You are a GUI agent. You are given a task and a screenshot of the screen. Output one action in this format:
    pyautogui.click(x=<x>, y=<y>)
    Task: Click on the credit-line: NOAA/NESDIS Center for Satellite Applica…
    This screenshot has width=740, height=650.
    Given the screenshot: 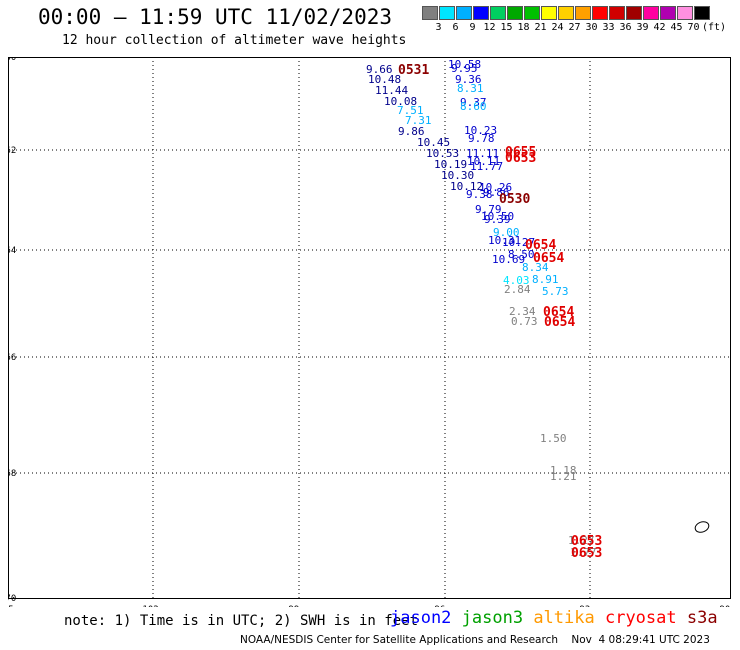 What is the action you would take?
    pyautogui.click(x=475, y=640)
    